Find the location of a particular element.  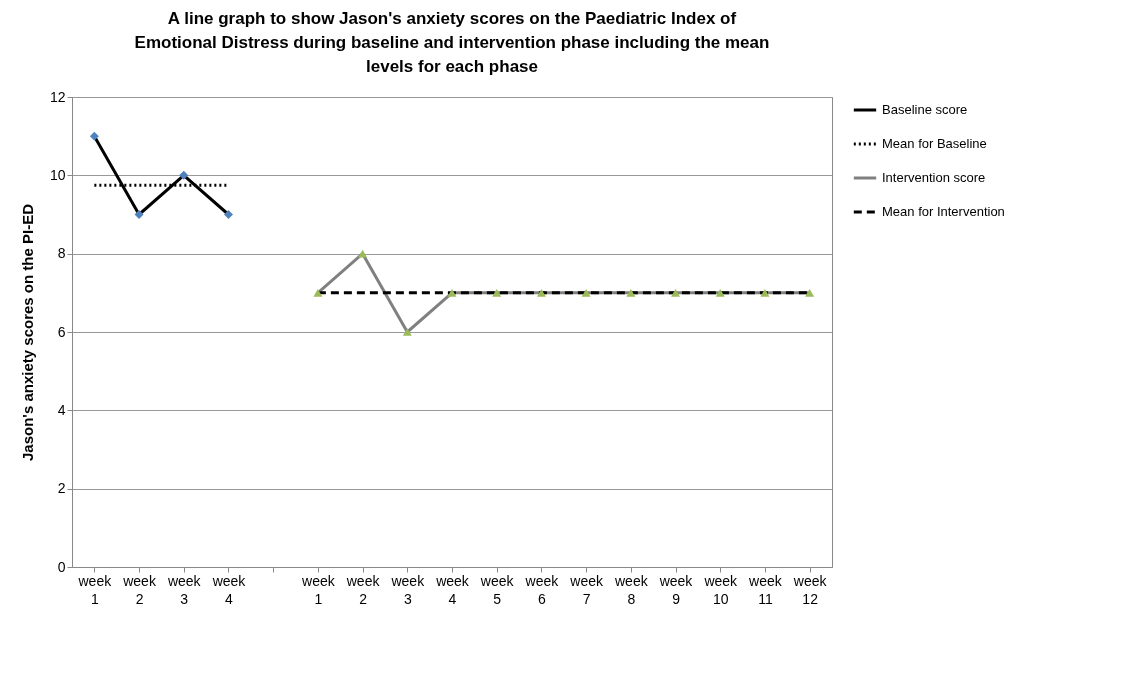

legend-label: Mean for Baseline is located at coordinates (934, 143).